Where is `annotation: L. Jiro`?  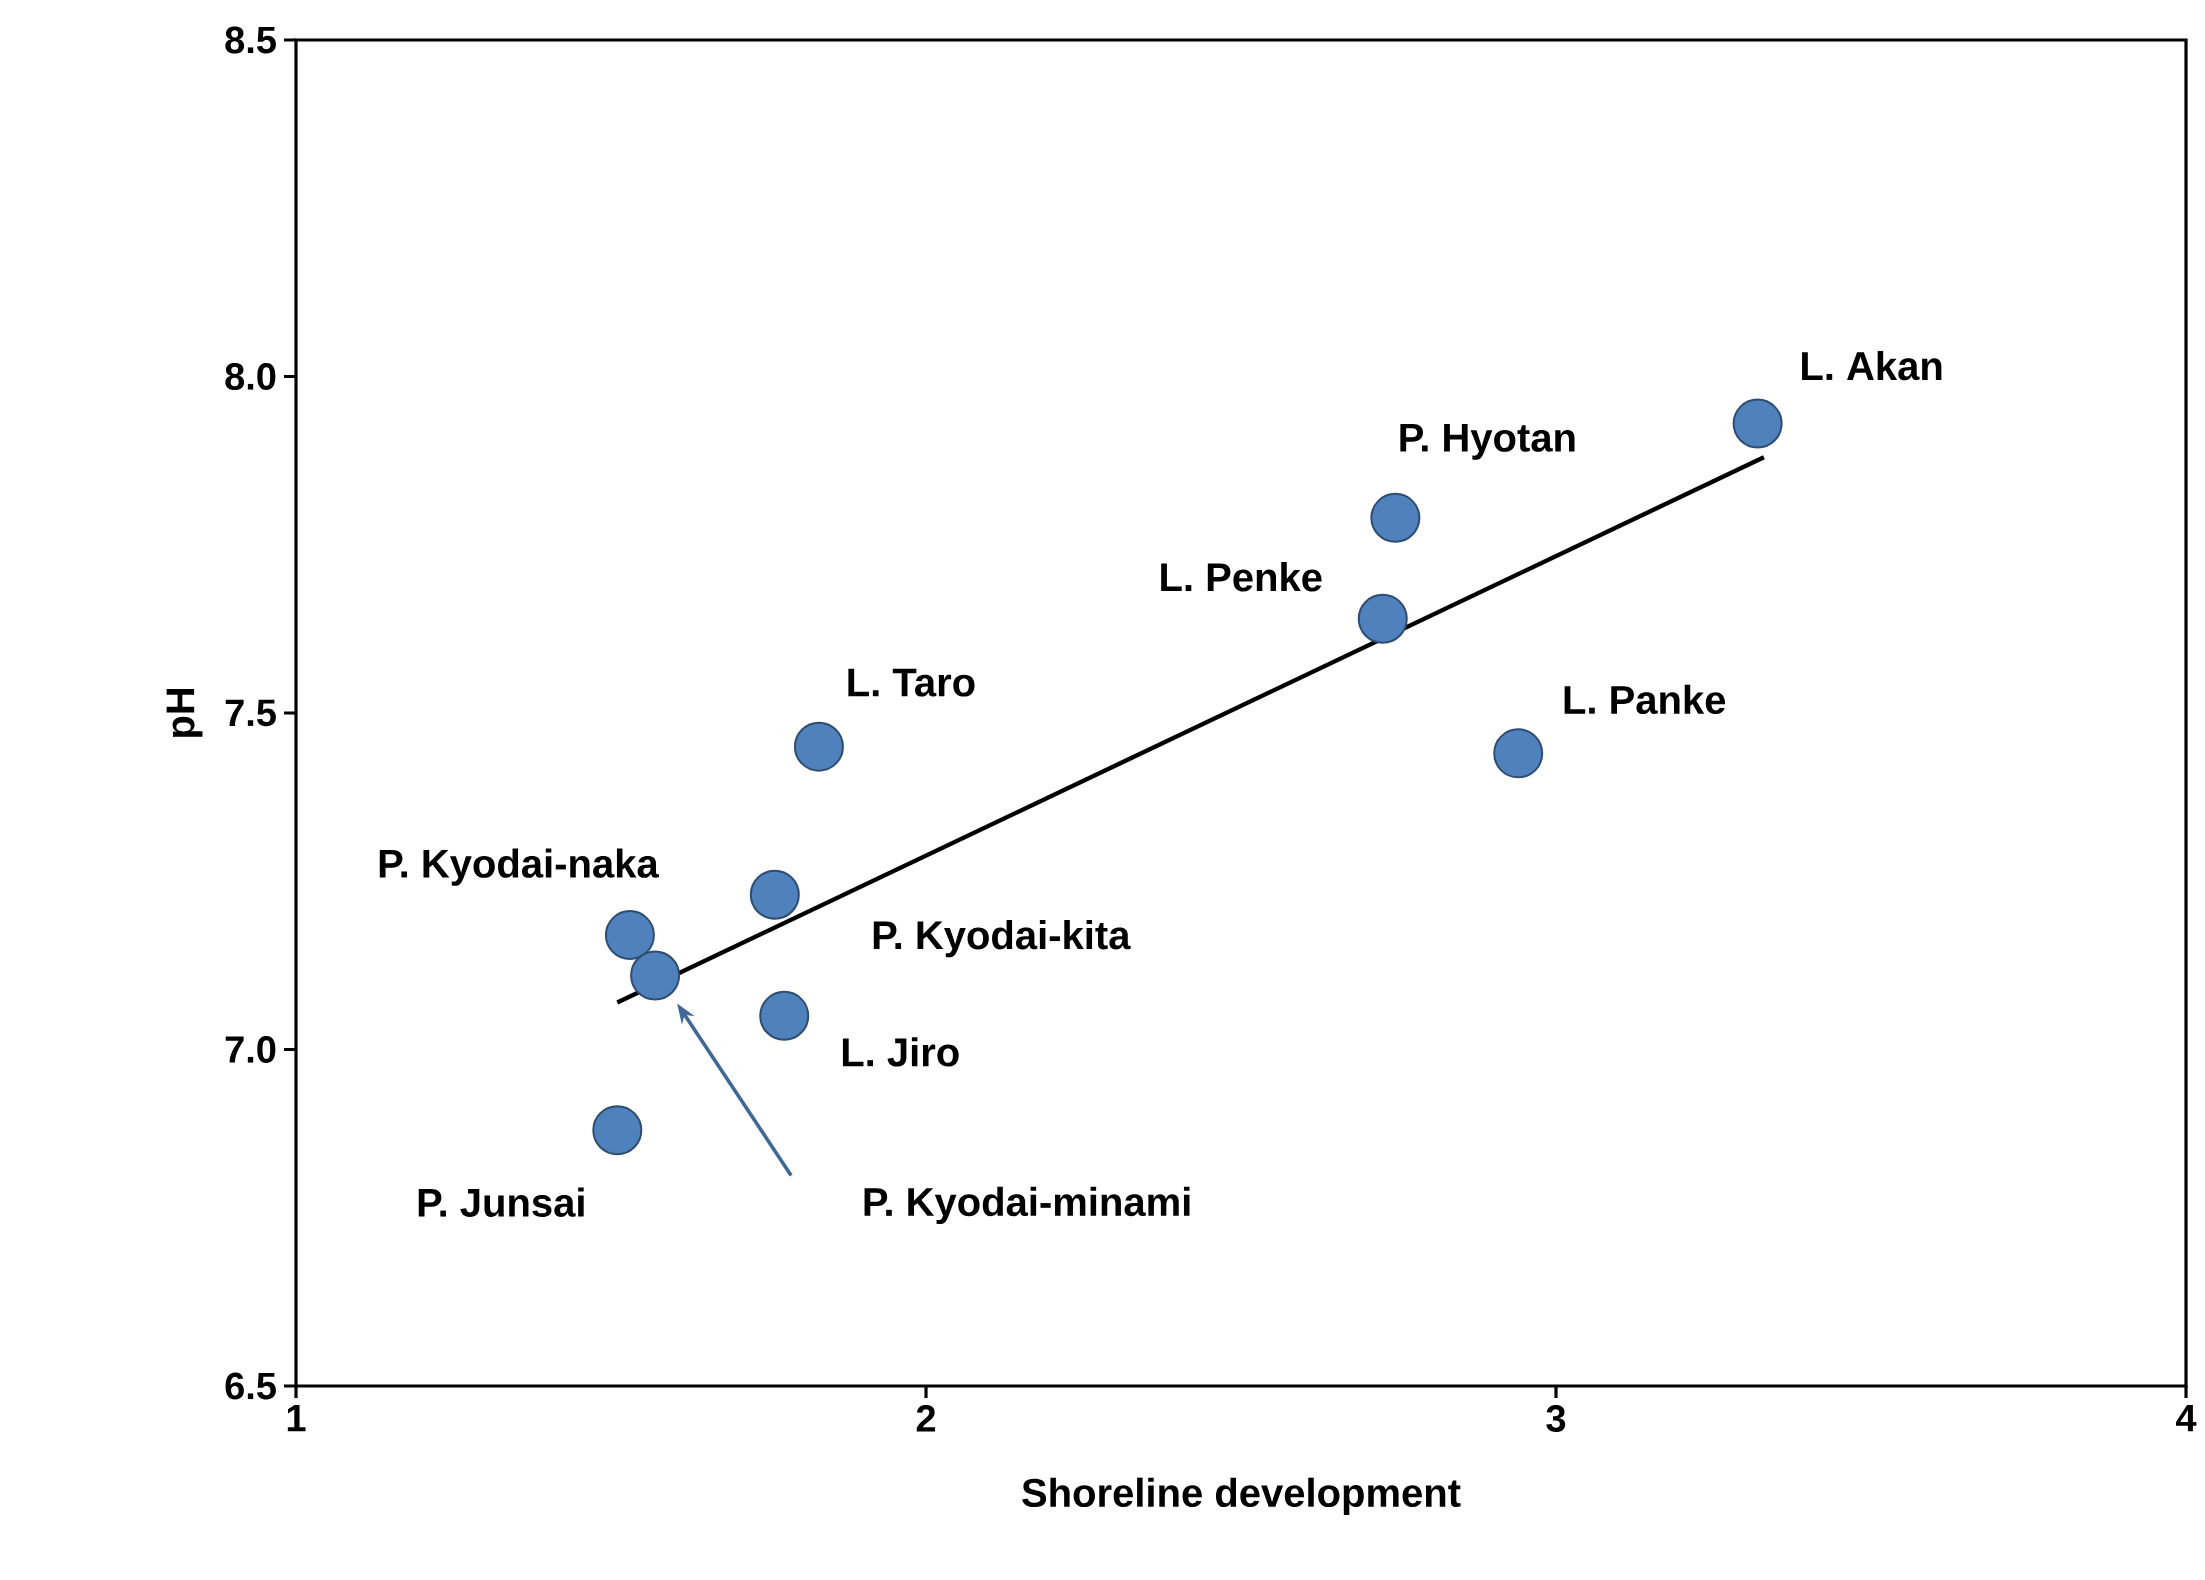
annotation: L. Jiro is located at coordinates (900, 1052).